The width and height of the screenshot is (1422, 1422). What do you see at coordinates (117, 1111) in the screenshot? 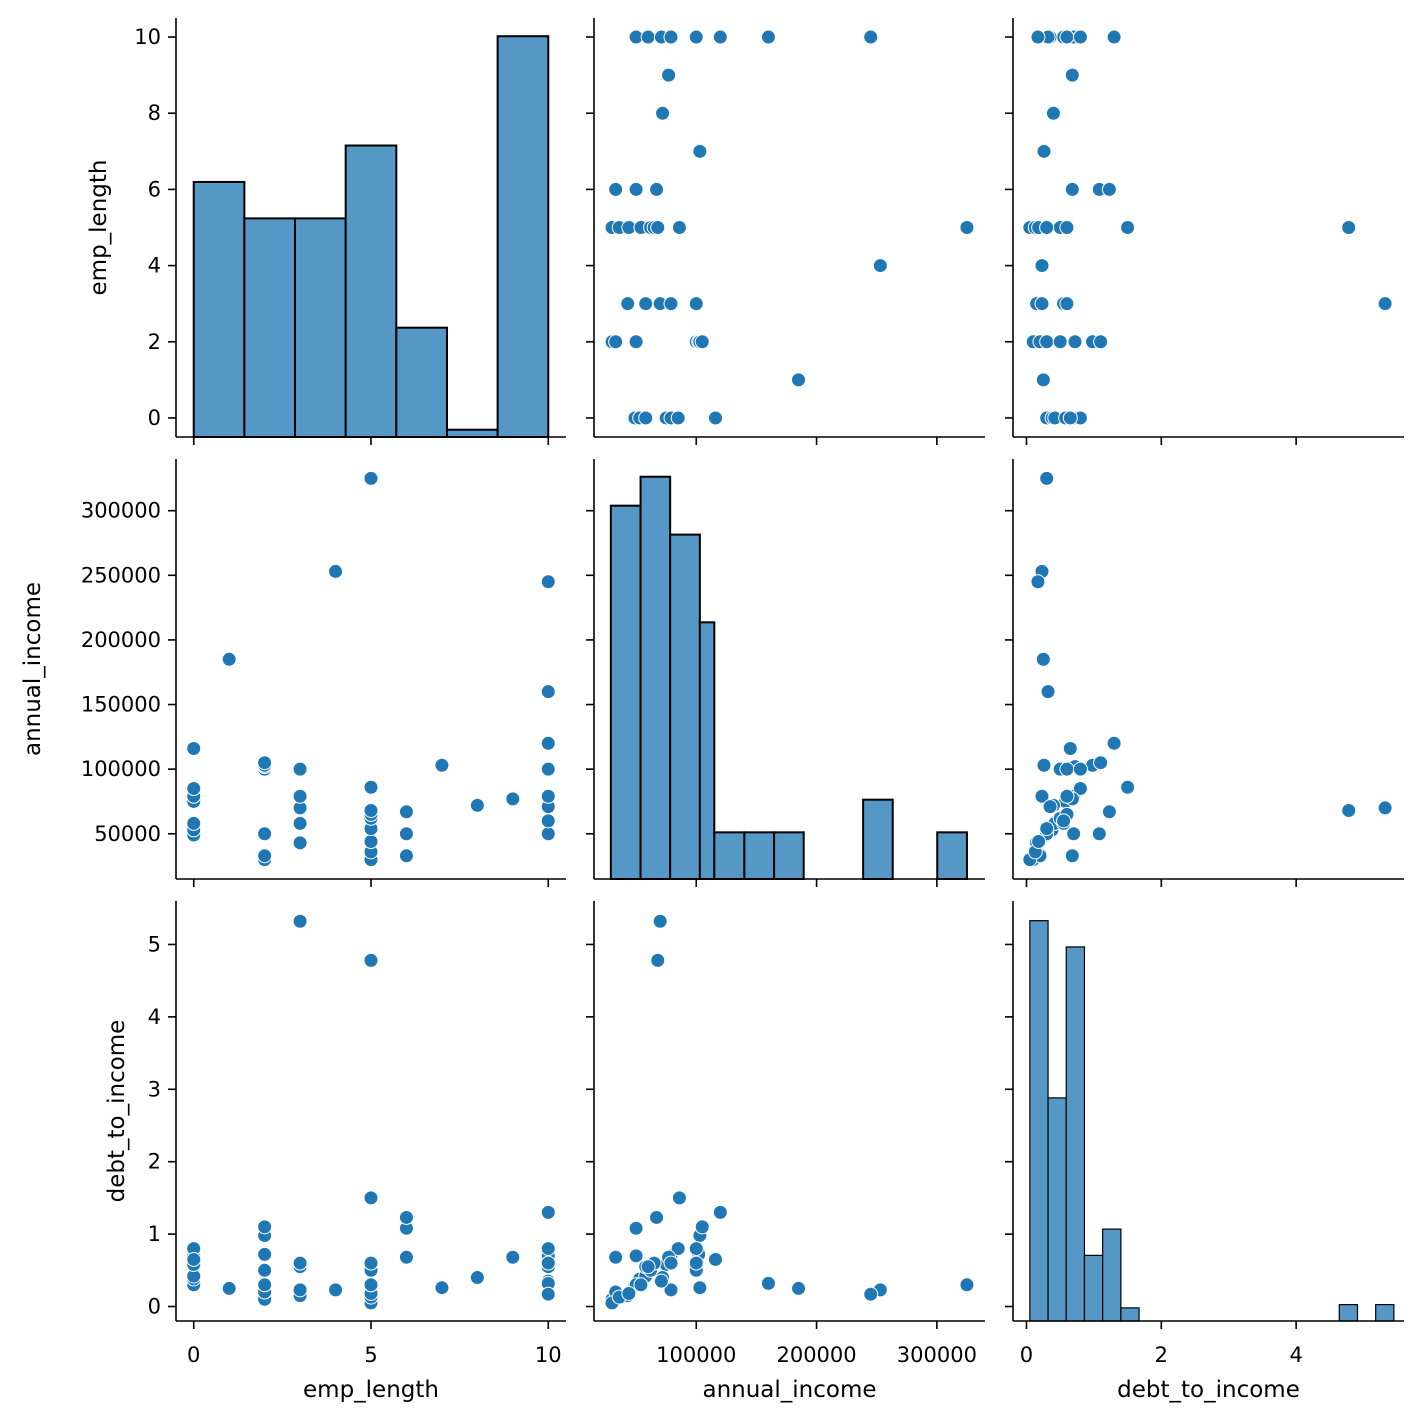
I see `y-axis-label-debt_to_income: debt_to_income` at bounding box center [117, 1111].